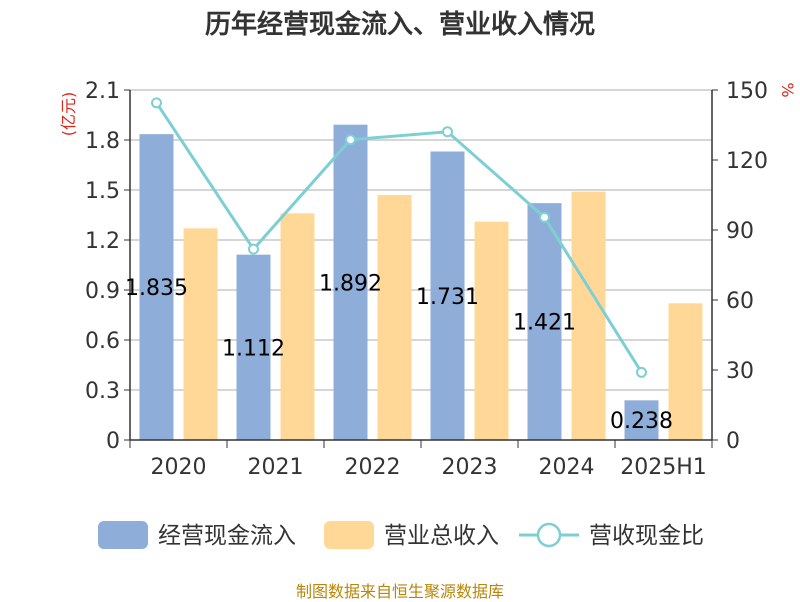  What do you see at coordinates (102, 141) in the screenshot?
I see `left-axis-tick-label: 1.8` at bounding box center [102, 141].